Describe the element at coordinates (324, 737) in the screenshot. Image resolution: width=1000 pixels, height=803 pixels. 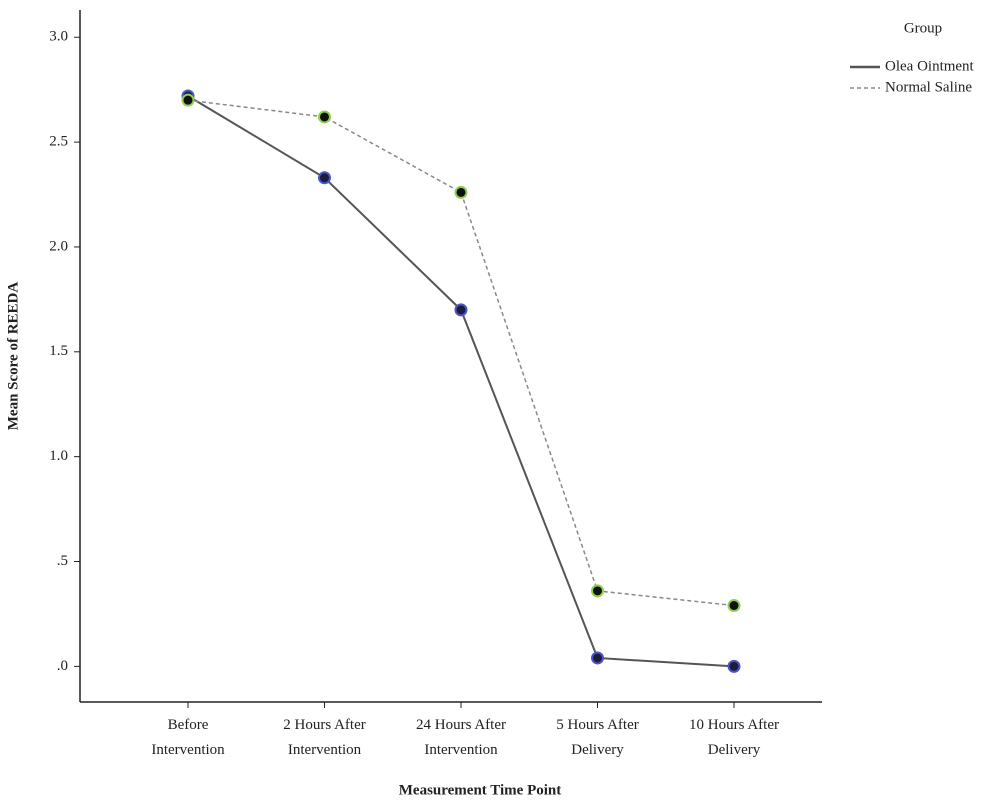
I see `x-tick-label: 2 Hours After Intervention` at that location.